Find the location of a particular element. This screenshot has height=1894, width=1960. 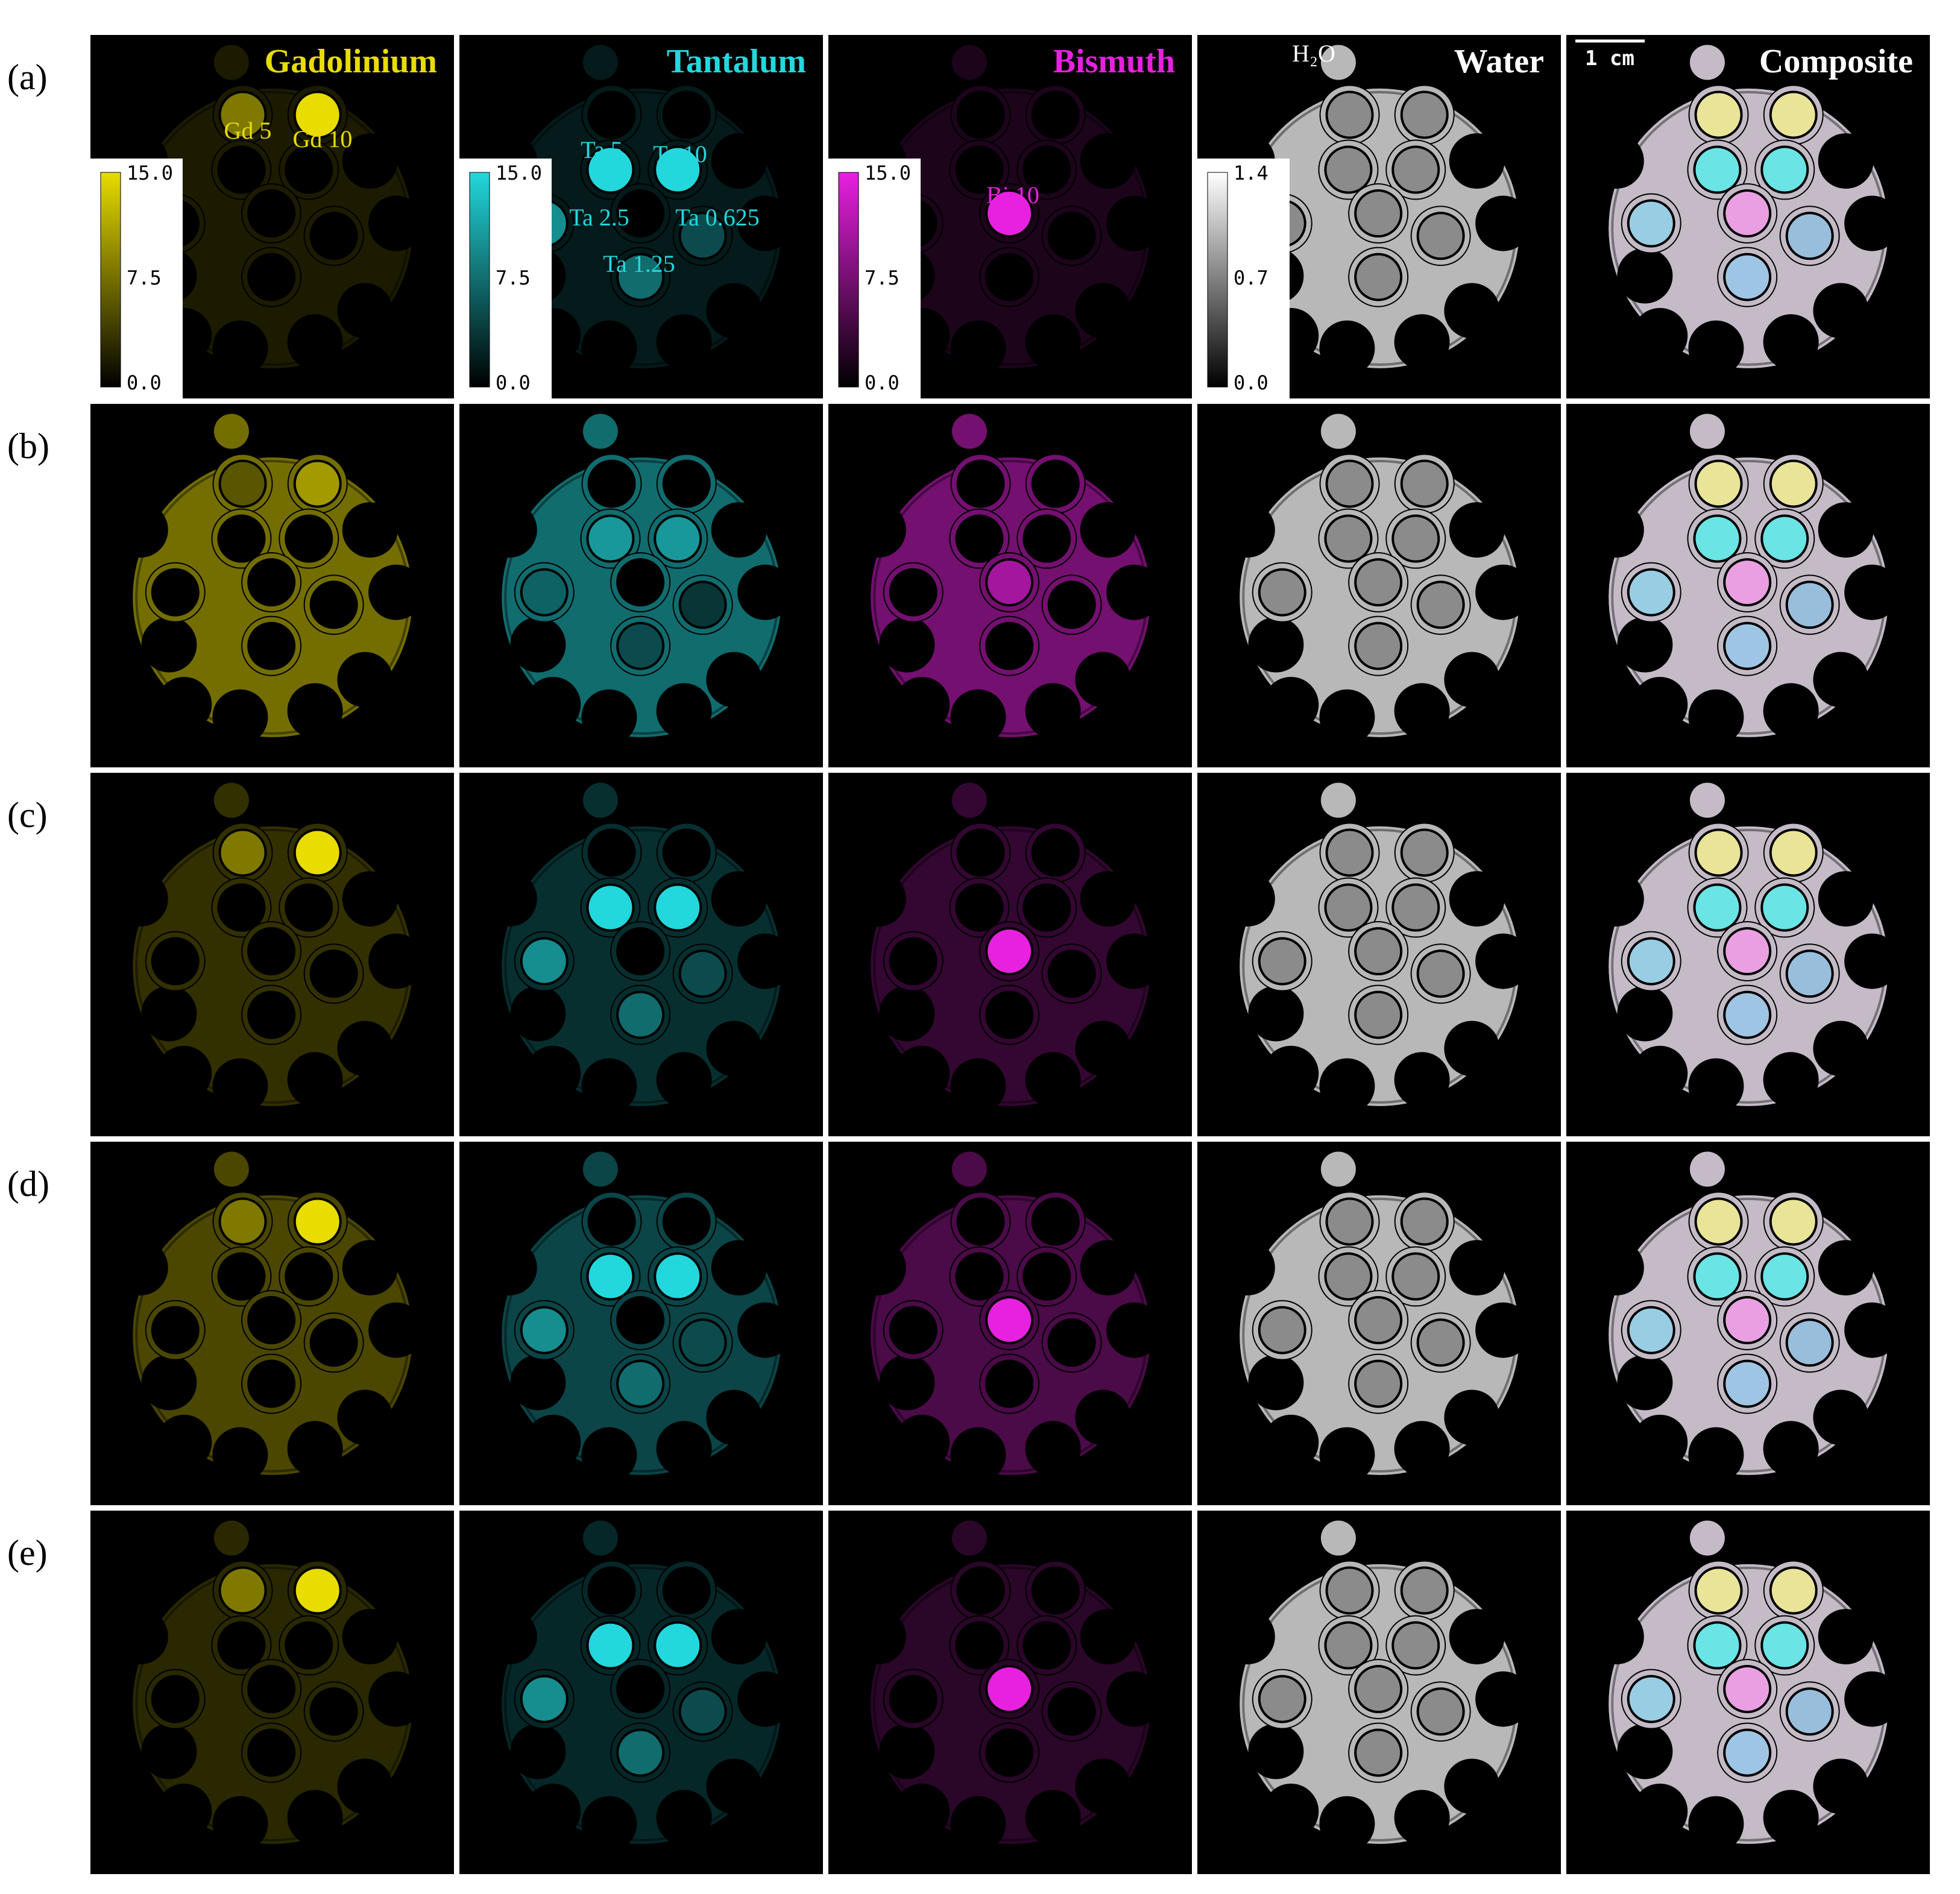

colorbar-tick-label: 0.7 is located at coordinates (1251, 277).